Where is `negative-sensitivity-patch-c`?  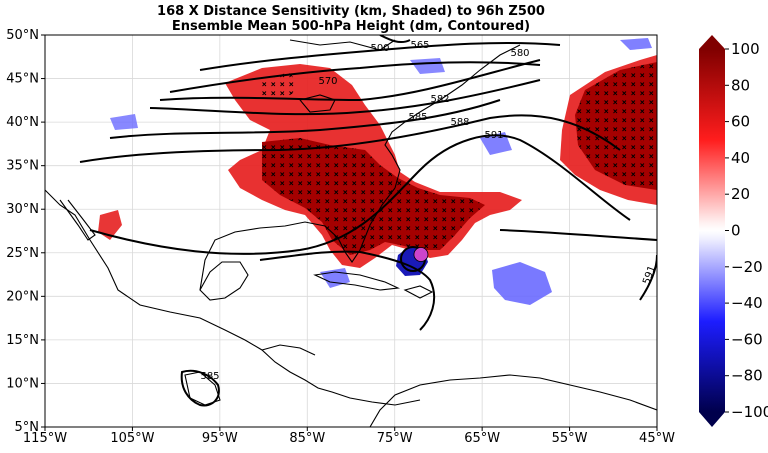
negative-sensitivity-patch-c is located at coordinates (636, 44).